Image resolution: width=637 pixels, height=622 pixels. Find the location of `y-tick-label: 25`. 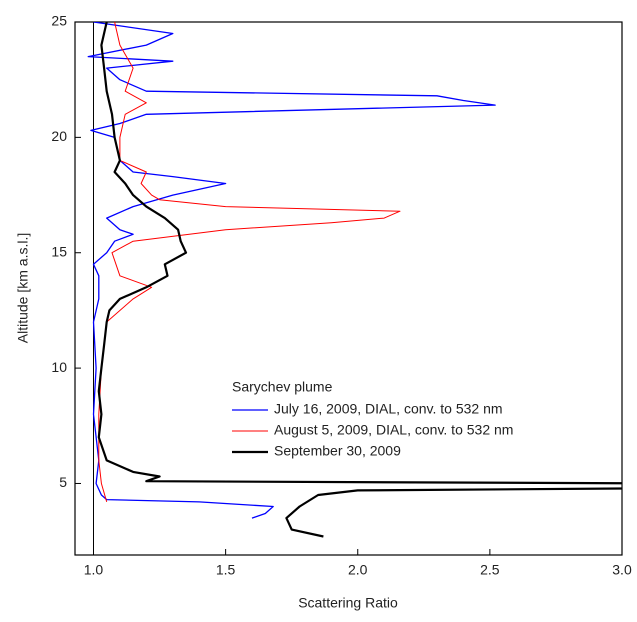

y-tick-label: 25 is located at coordinates (59, 21).